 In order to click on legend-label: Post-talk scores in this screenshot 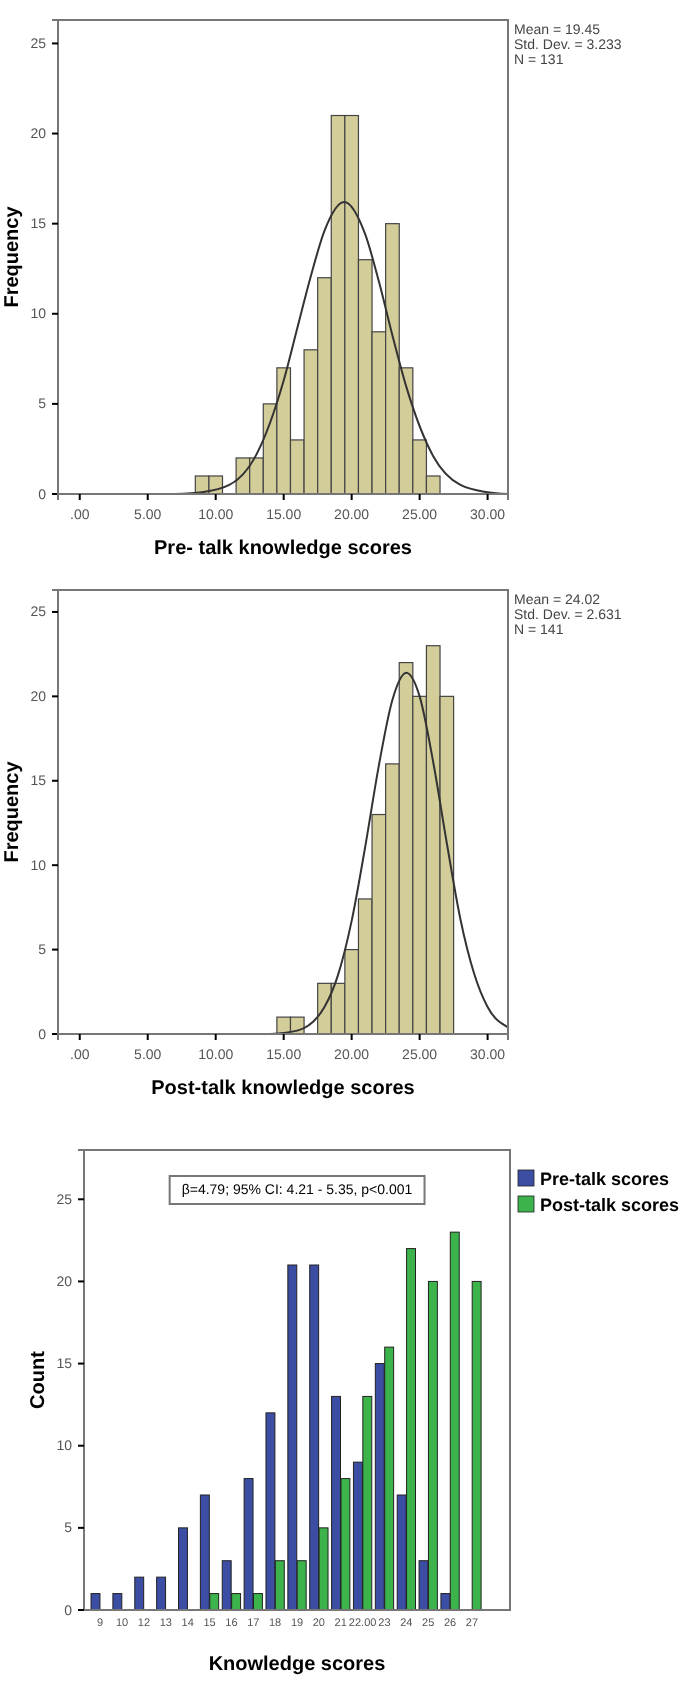, I will do `click(610, 1205)`.